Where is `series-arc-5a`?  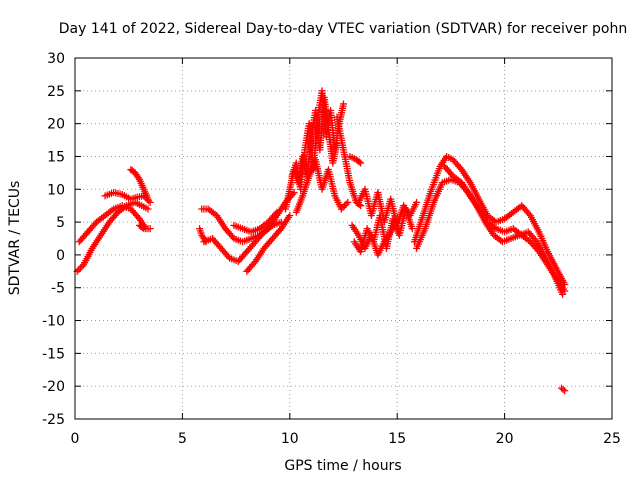 series-arc-5a is located at coordinates (489, 220).